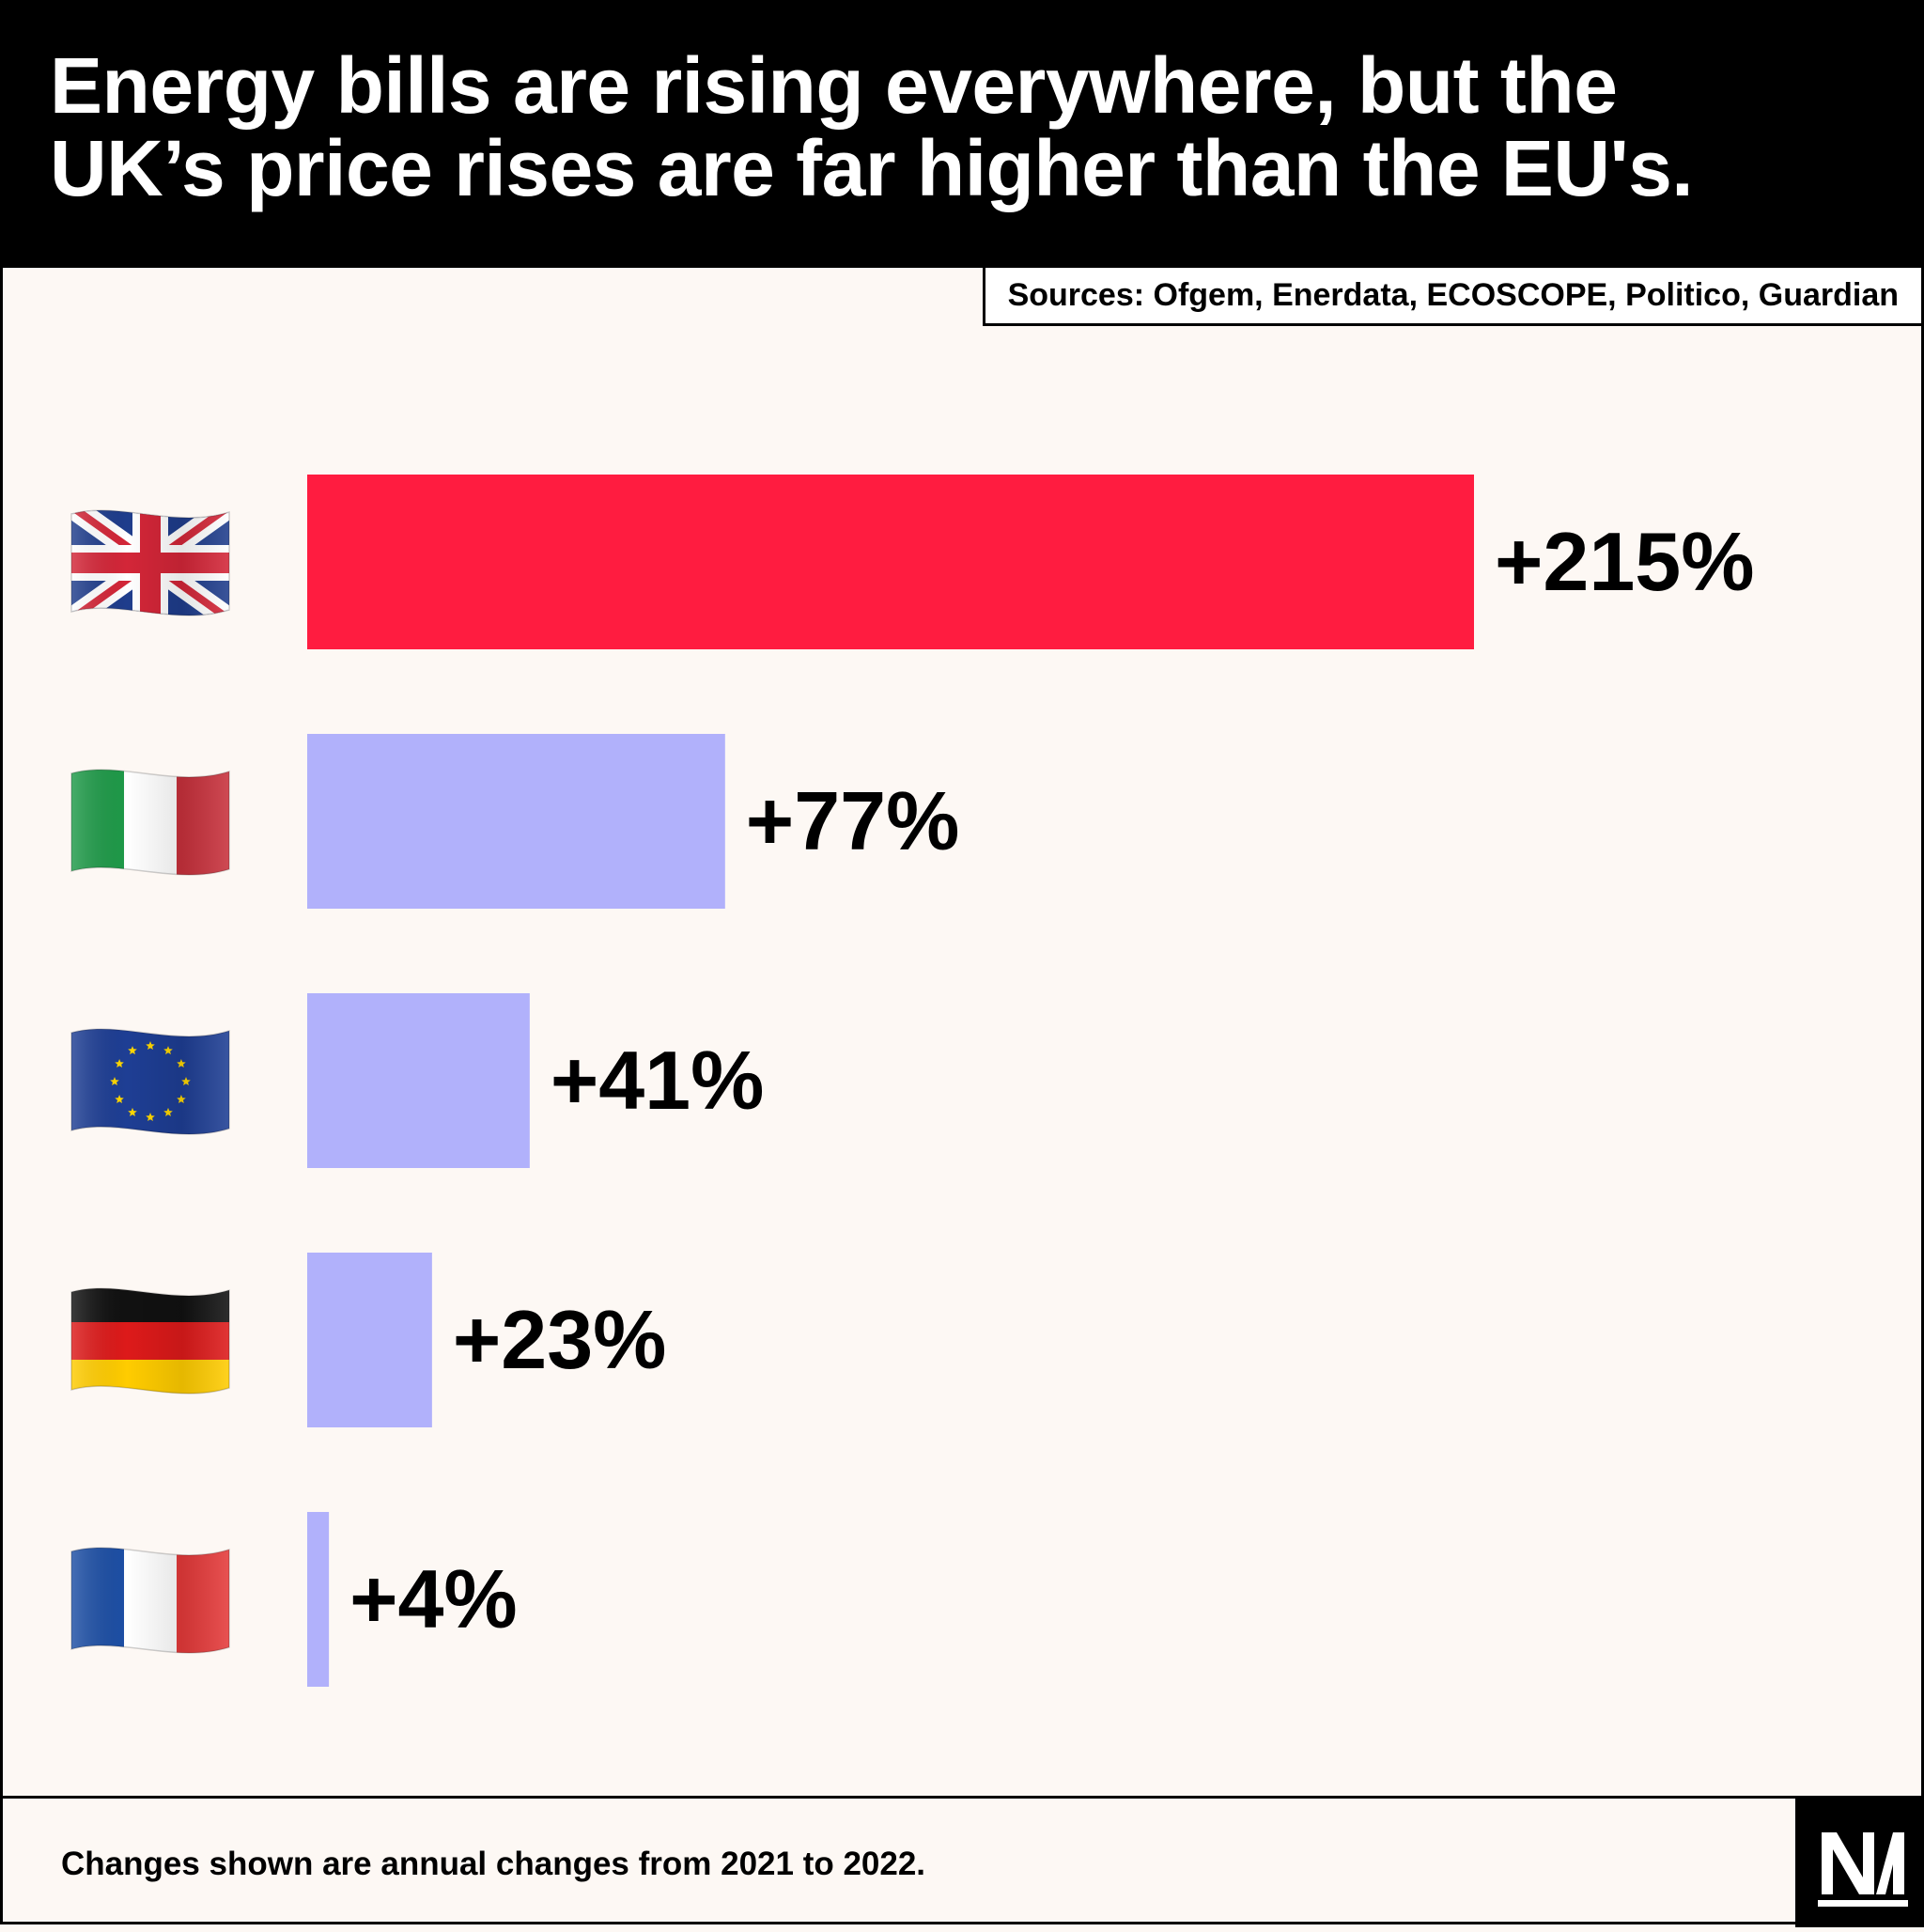  Describe the element at coordinates (560, 1339) in the screenshot. I see `value-label-germany: +23%` at that location.